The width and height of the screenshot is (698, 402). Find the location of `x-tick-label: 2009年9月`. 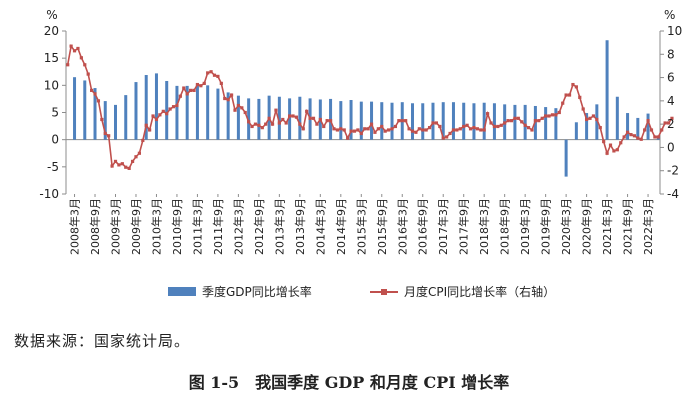

x-tick-label: 2009年9月 is located at coordinates (136, 226).